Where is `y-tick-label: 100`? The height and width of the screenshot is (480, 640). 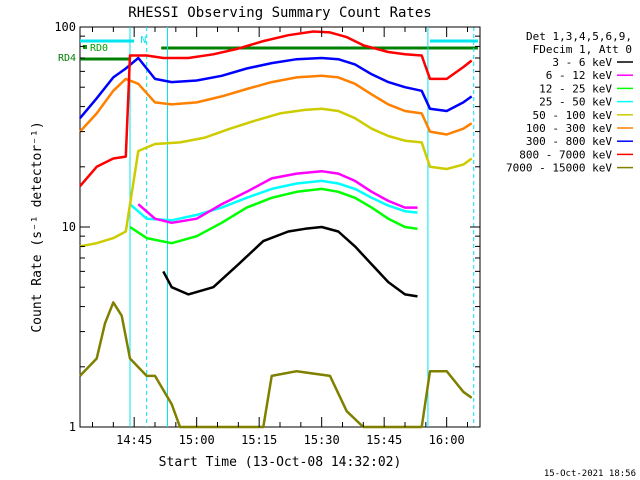
y-tick-label: 100 is located at coordinates (65, 27).